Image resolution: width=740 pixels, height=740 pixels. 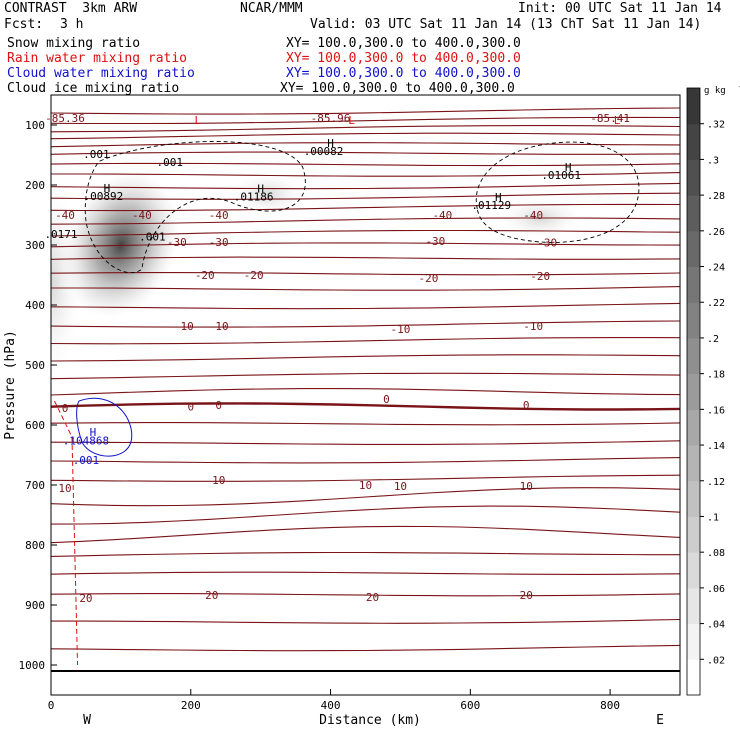 I want to click on field-cloud-ice-xy: XY= 100.0,300.0 to 400.0,300.0, so click(x=397, y=88).